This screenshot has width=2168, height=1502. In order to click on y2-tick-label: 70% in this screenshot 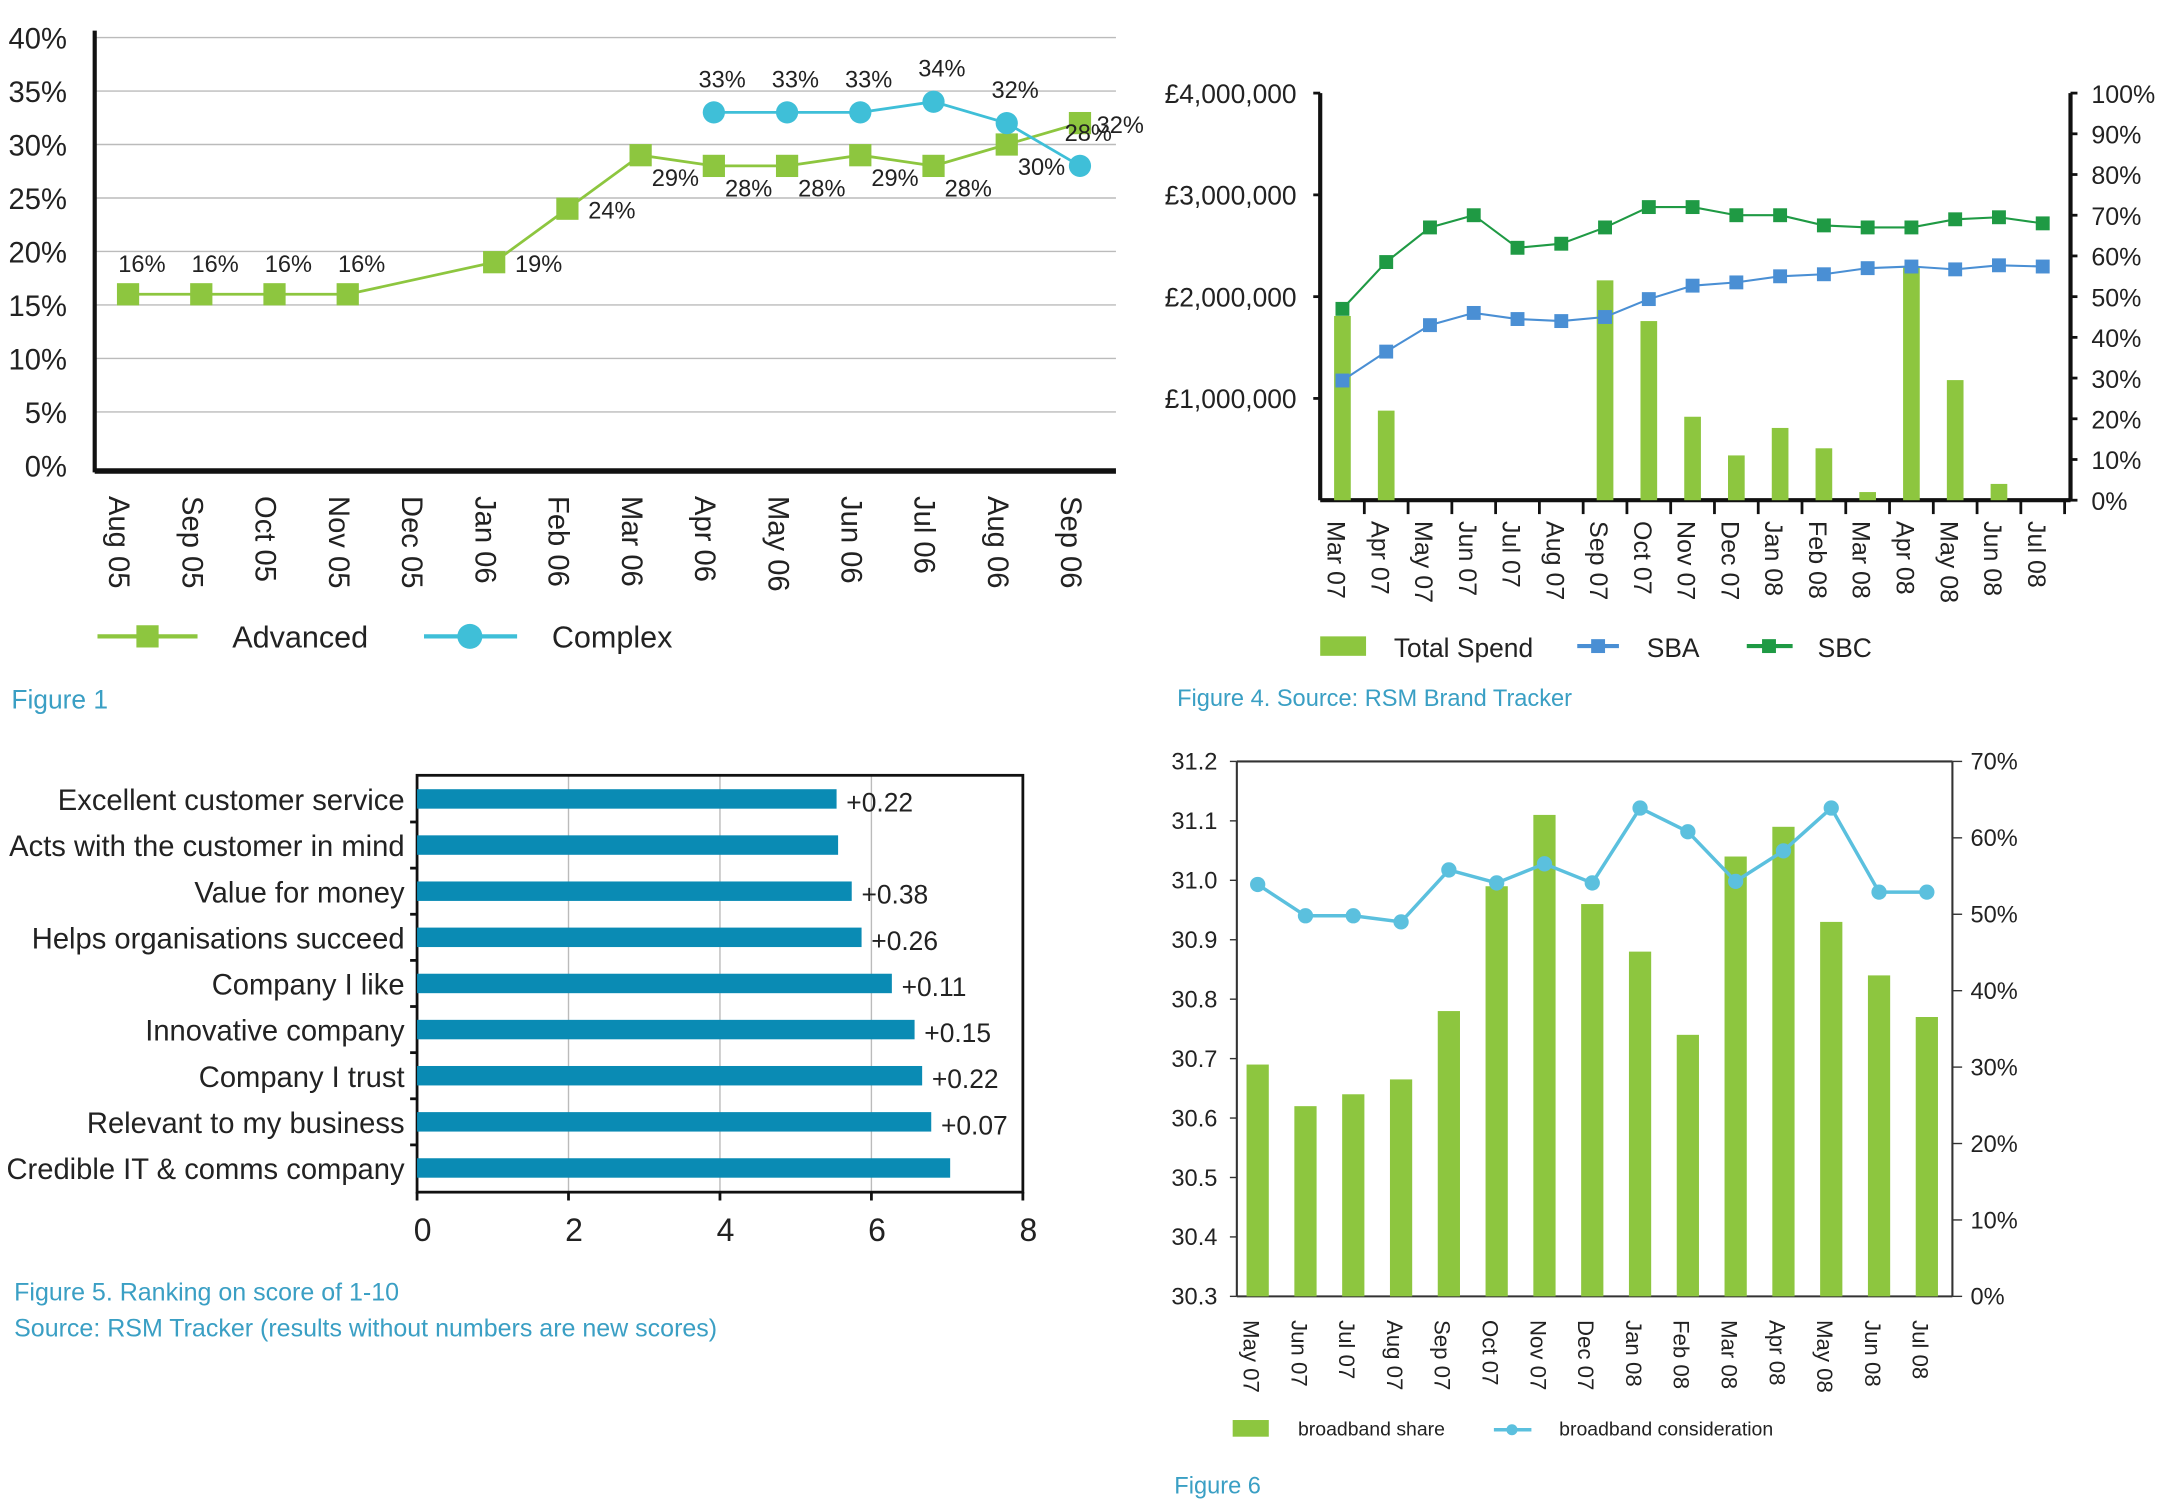, I will do `click(2116, 217)`.